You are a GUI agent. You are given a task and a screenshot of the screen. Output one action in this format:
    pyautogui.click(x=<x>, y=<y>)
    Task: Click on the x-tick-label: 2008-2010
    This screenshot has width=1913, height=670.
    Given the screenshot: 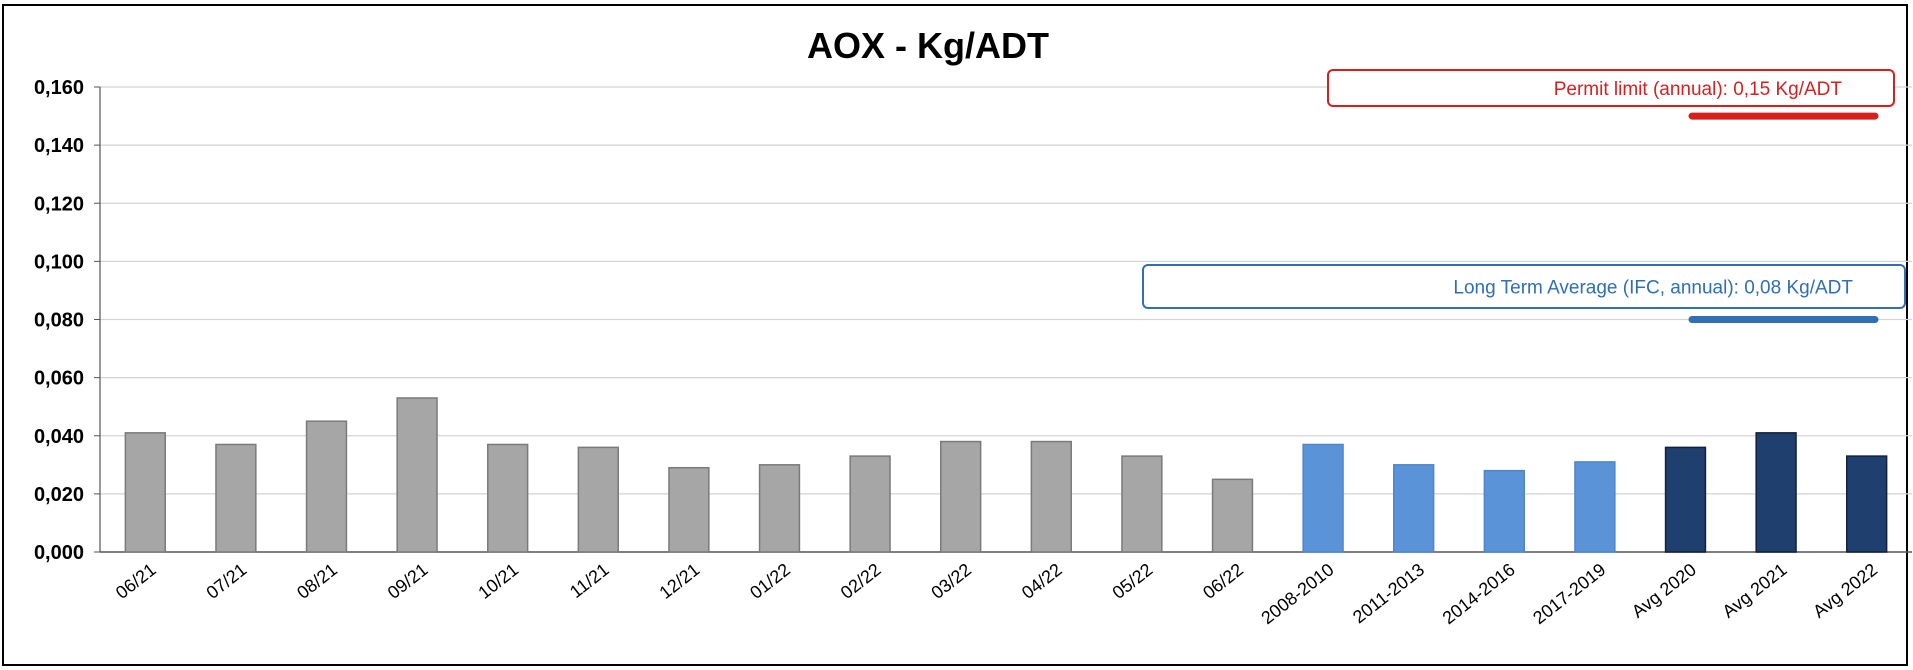 What is the action you would take?
    pyautogui.click(x=1297, y=593)
    